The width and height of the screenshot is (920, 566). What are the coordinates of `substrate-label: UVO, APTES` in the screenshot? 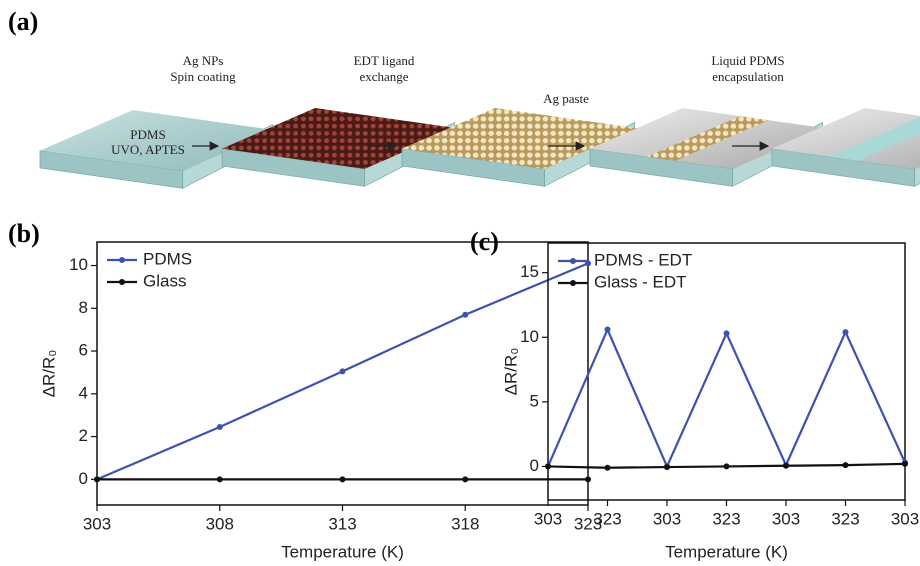 It's located at (148, 149).